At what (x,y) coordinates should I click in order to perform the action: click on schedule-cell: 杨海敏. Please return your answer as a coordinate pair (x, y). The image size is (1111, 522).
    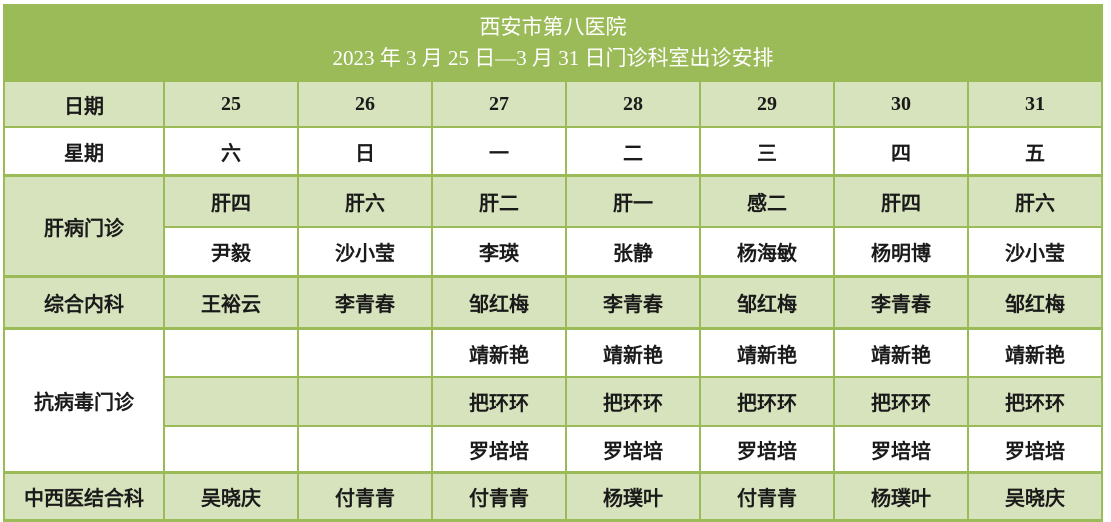
    Looking at the image, I should click on (767, 252).